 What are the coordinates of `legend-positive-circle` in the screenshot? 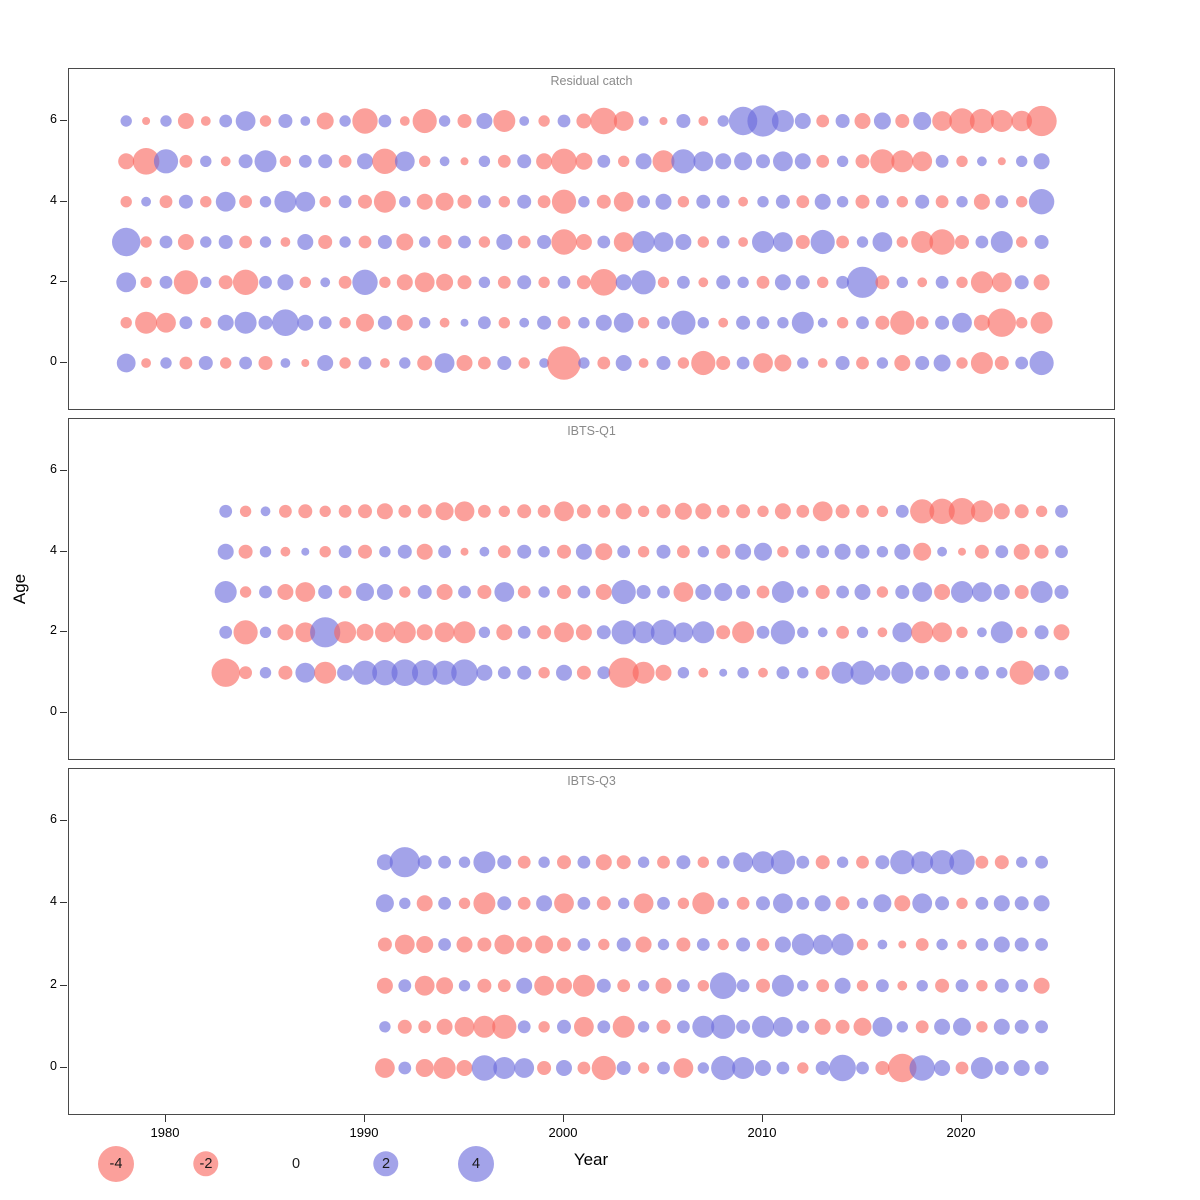 It's located at (476, 1164).